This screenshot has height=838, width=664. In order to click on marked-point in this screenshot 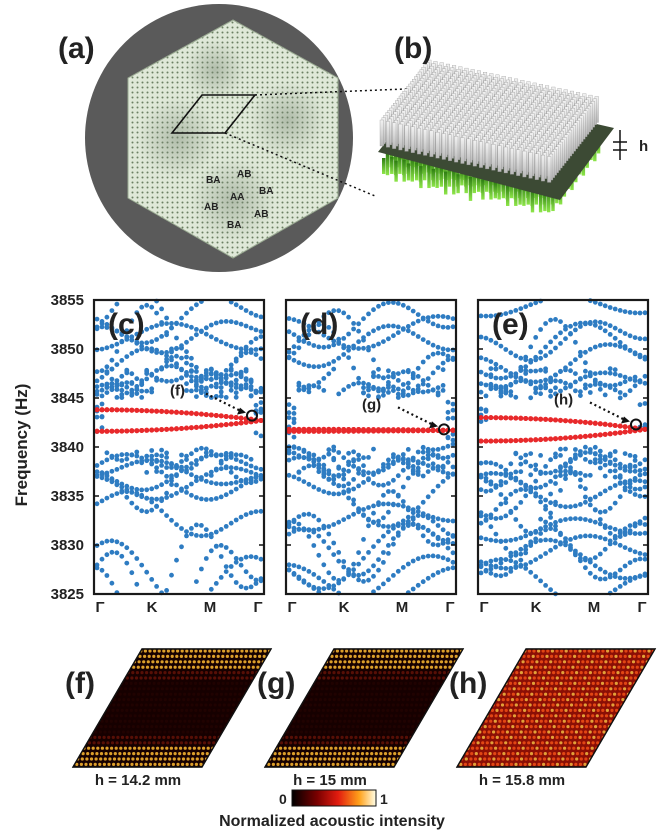, I will do `click(444, 429)`.